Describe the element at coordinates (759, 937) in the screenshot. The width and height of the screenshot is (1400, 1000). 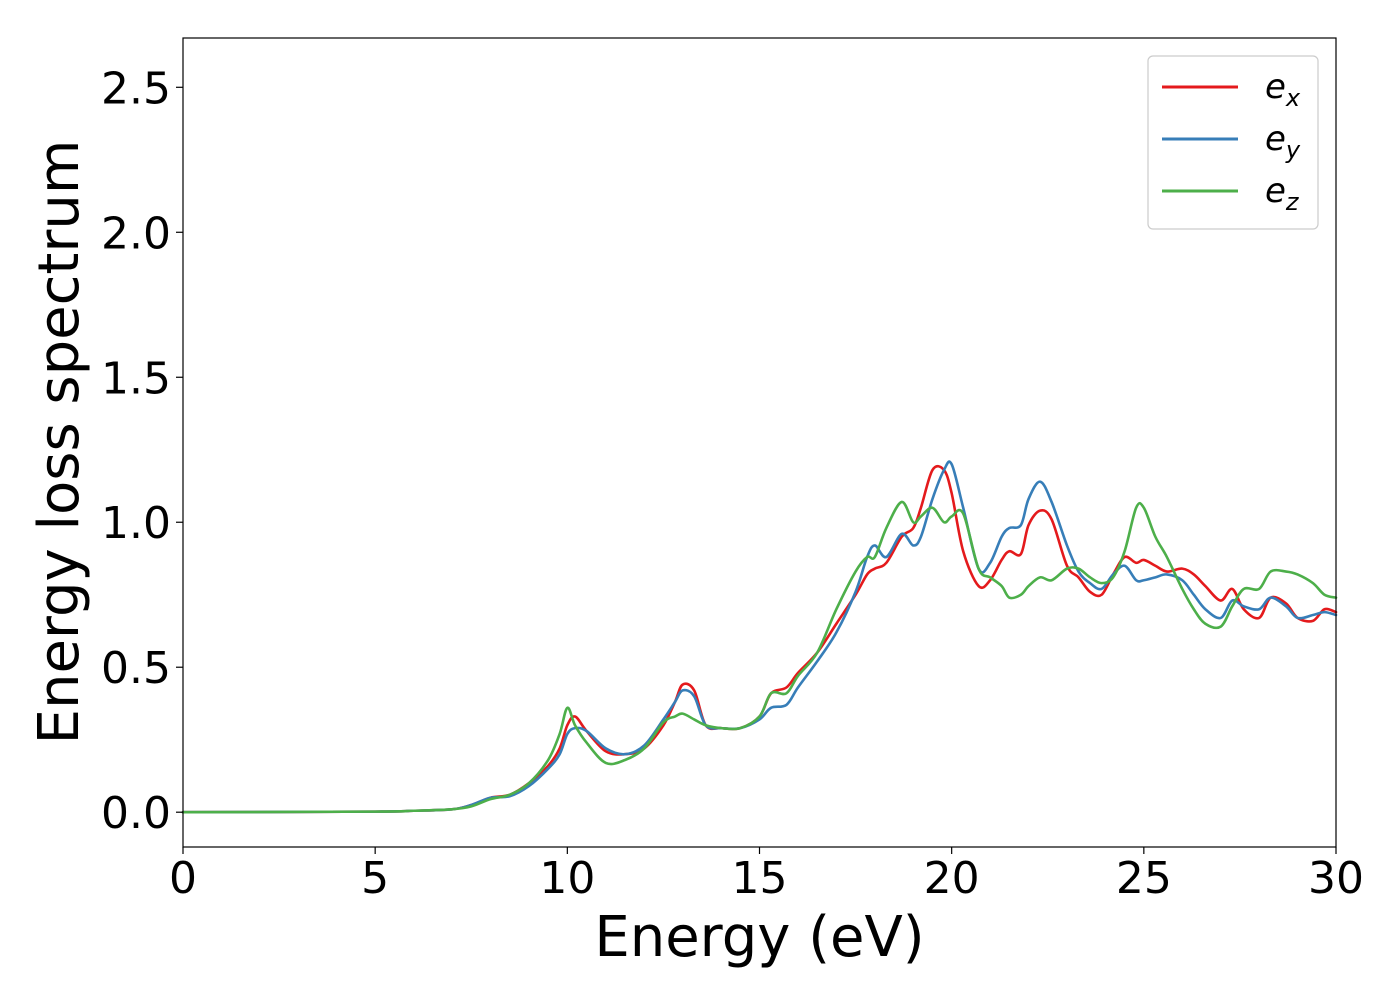
I see `x-axis-title: Energy (eV)` at that location.